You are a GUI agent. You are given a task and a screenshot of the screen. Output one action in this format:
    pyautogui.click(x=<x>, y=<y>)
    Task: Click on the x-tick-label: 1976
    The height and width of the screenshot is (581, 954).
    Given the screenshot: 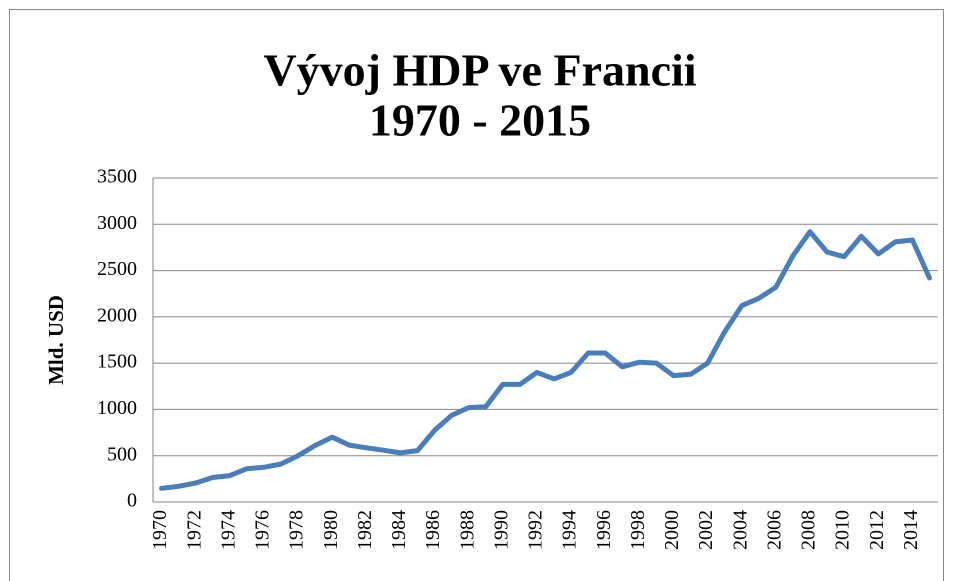 What is the action you would take?
    pyautogui.click(x=263, y=530)
    